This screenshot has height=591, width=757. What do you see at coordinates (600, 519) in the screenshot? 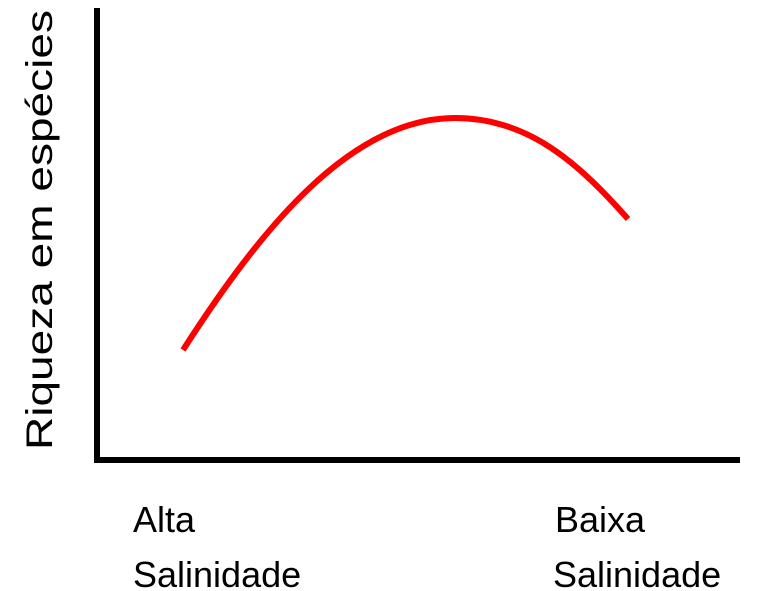
I see `x-label-line: Baixa` at bounding box center [600, 519].